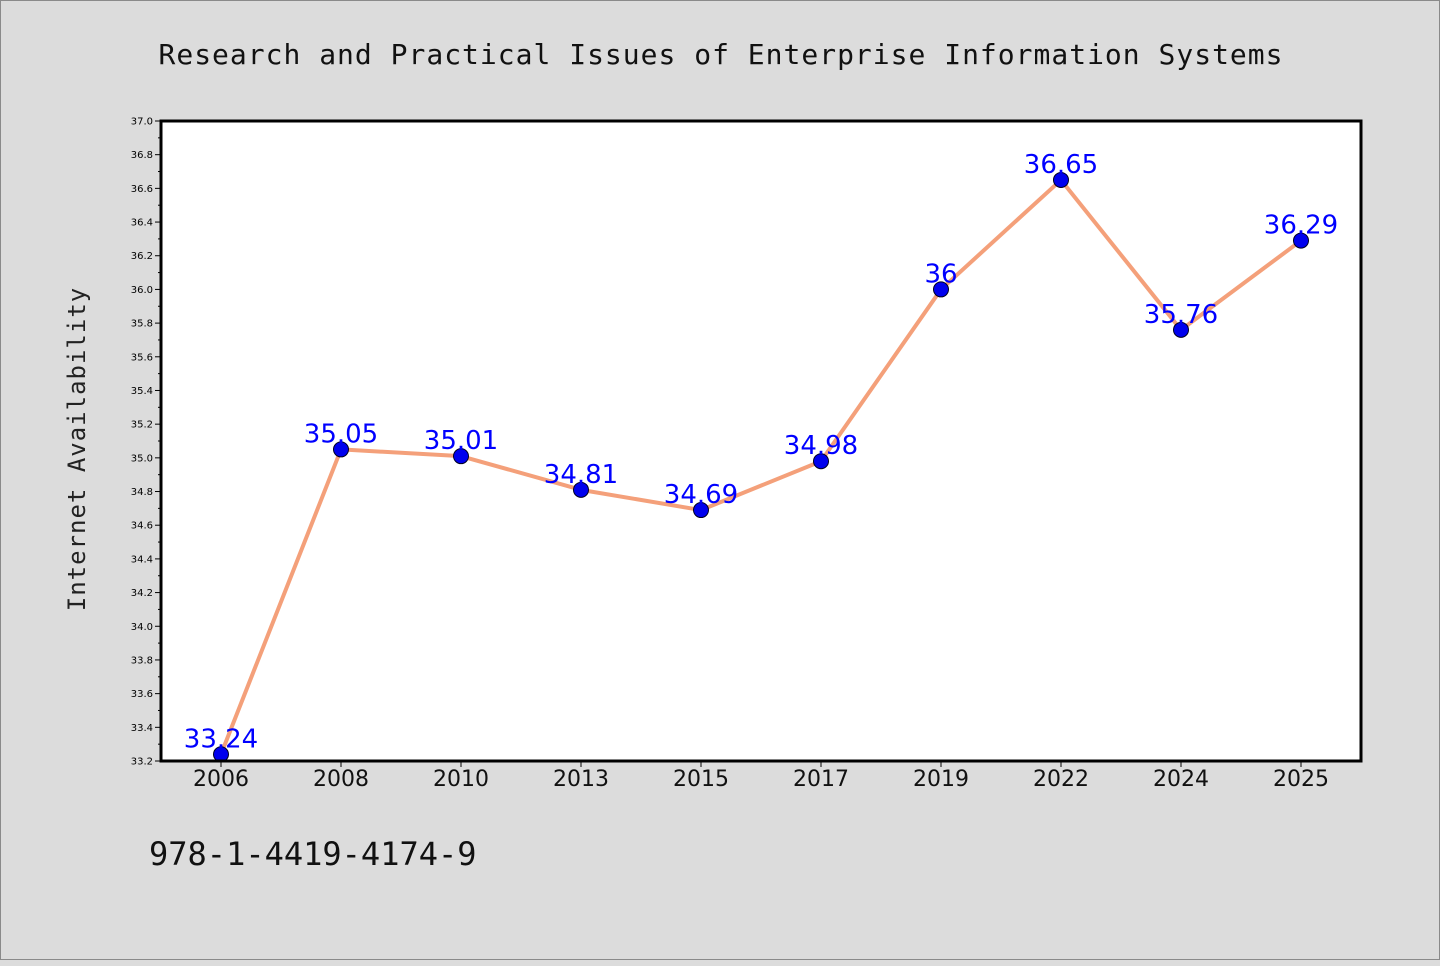  What do you see at coordinates (313, 854) in the screenshot?
I see `footer-isbn: 978-1-4419-4174-9` at bounding box center [313, 854].